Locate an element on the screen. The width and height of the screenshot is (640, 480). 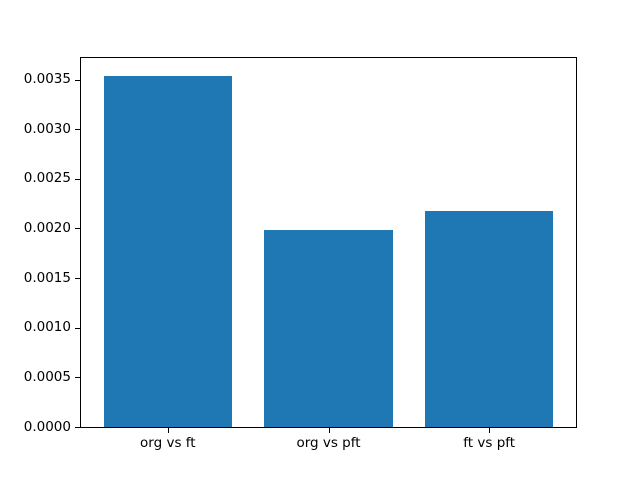
y-tick-label: 0.0020 is located at coordinates (47, 228).